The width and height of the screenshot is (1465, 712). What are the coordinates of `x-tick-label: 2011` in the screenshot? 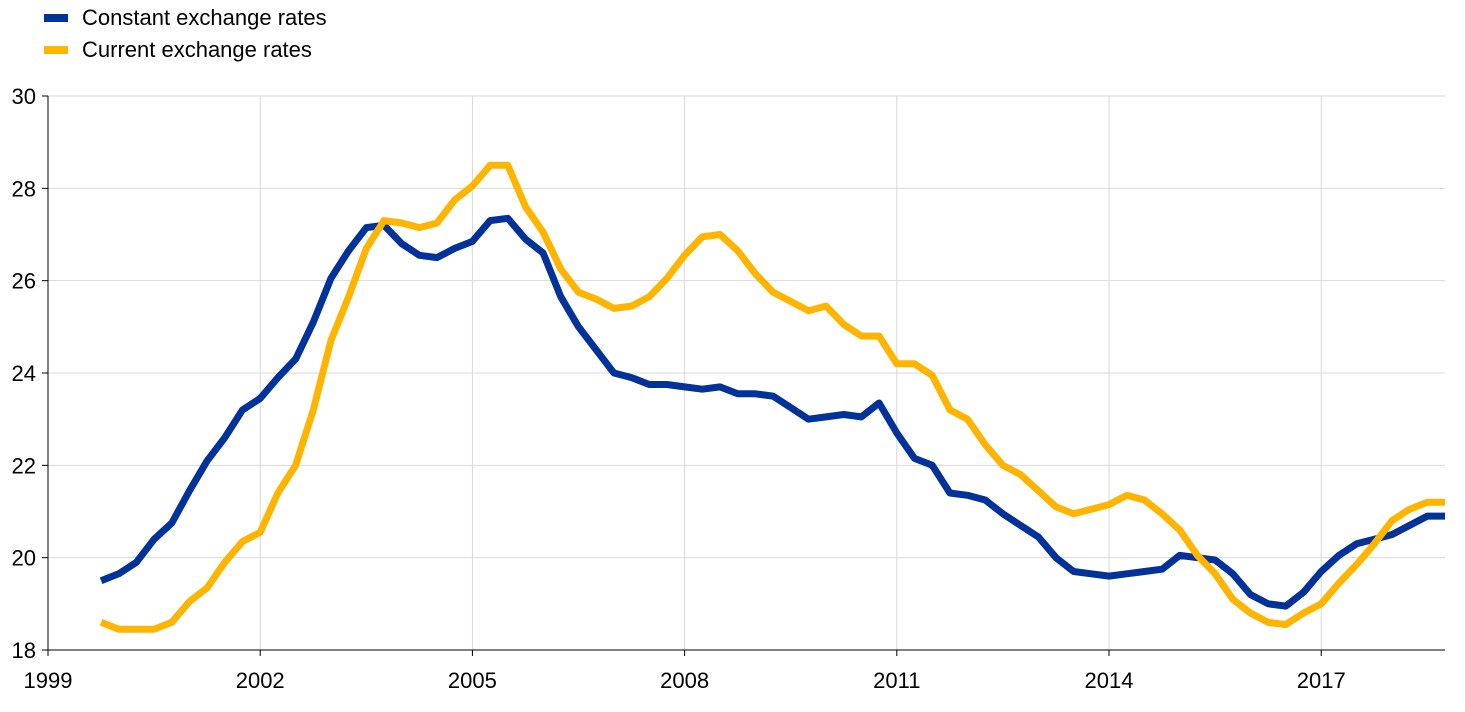 It's located at (896, 680).